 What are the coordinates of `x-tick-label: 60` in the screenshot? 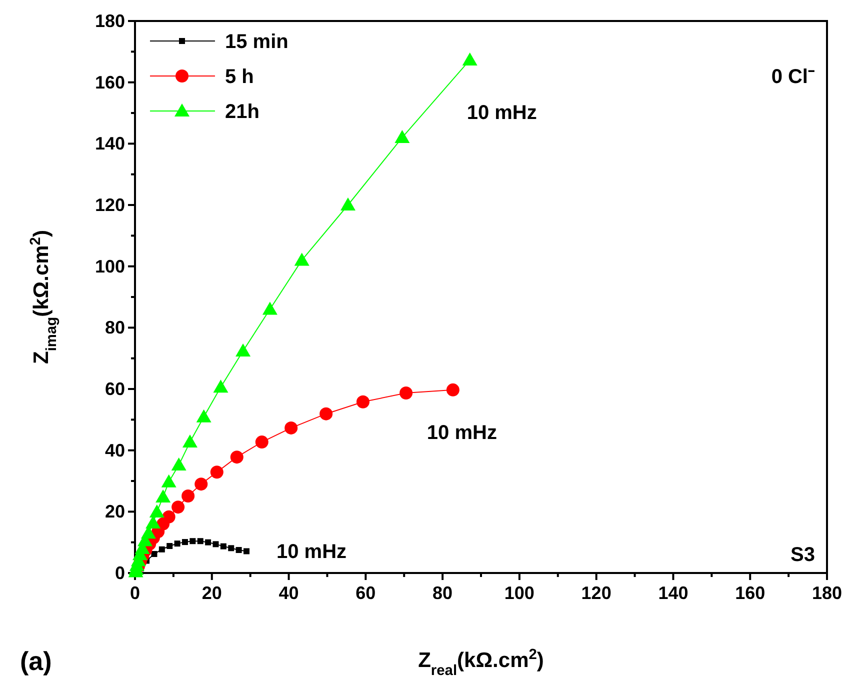 It's located at (366, 593).